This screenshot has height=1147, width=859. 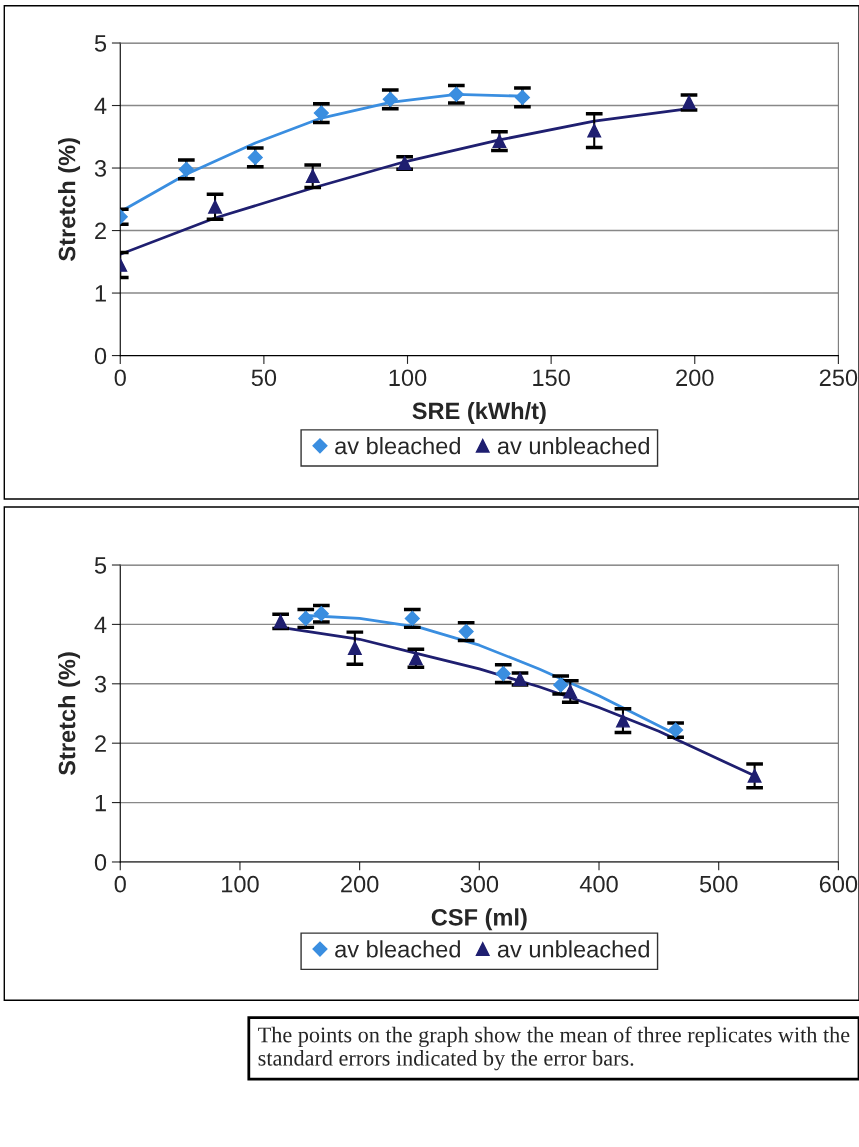 I want to click on x-axis-title: SRE (kWh/t), so click(x=479, y=412).